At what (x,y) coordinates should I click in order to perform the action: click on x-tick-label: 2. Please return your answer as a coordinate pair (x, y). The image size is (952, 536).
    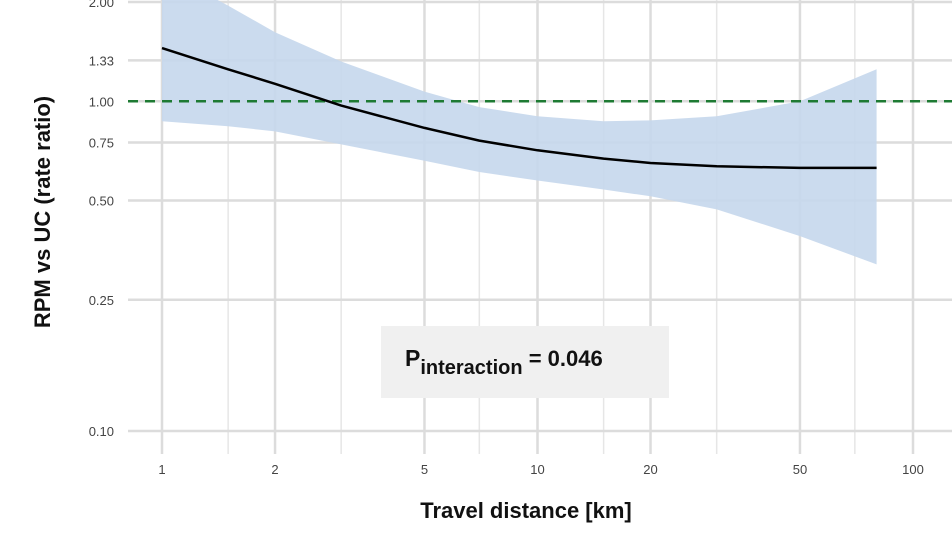
    Looking at the image, I should click on (274, 469).